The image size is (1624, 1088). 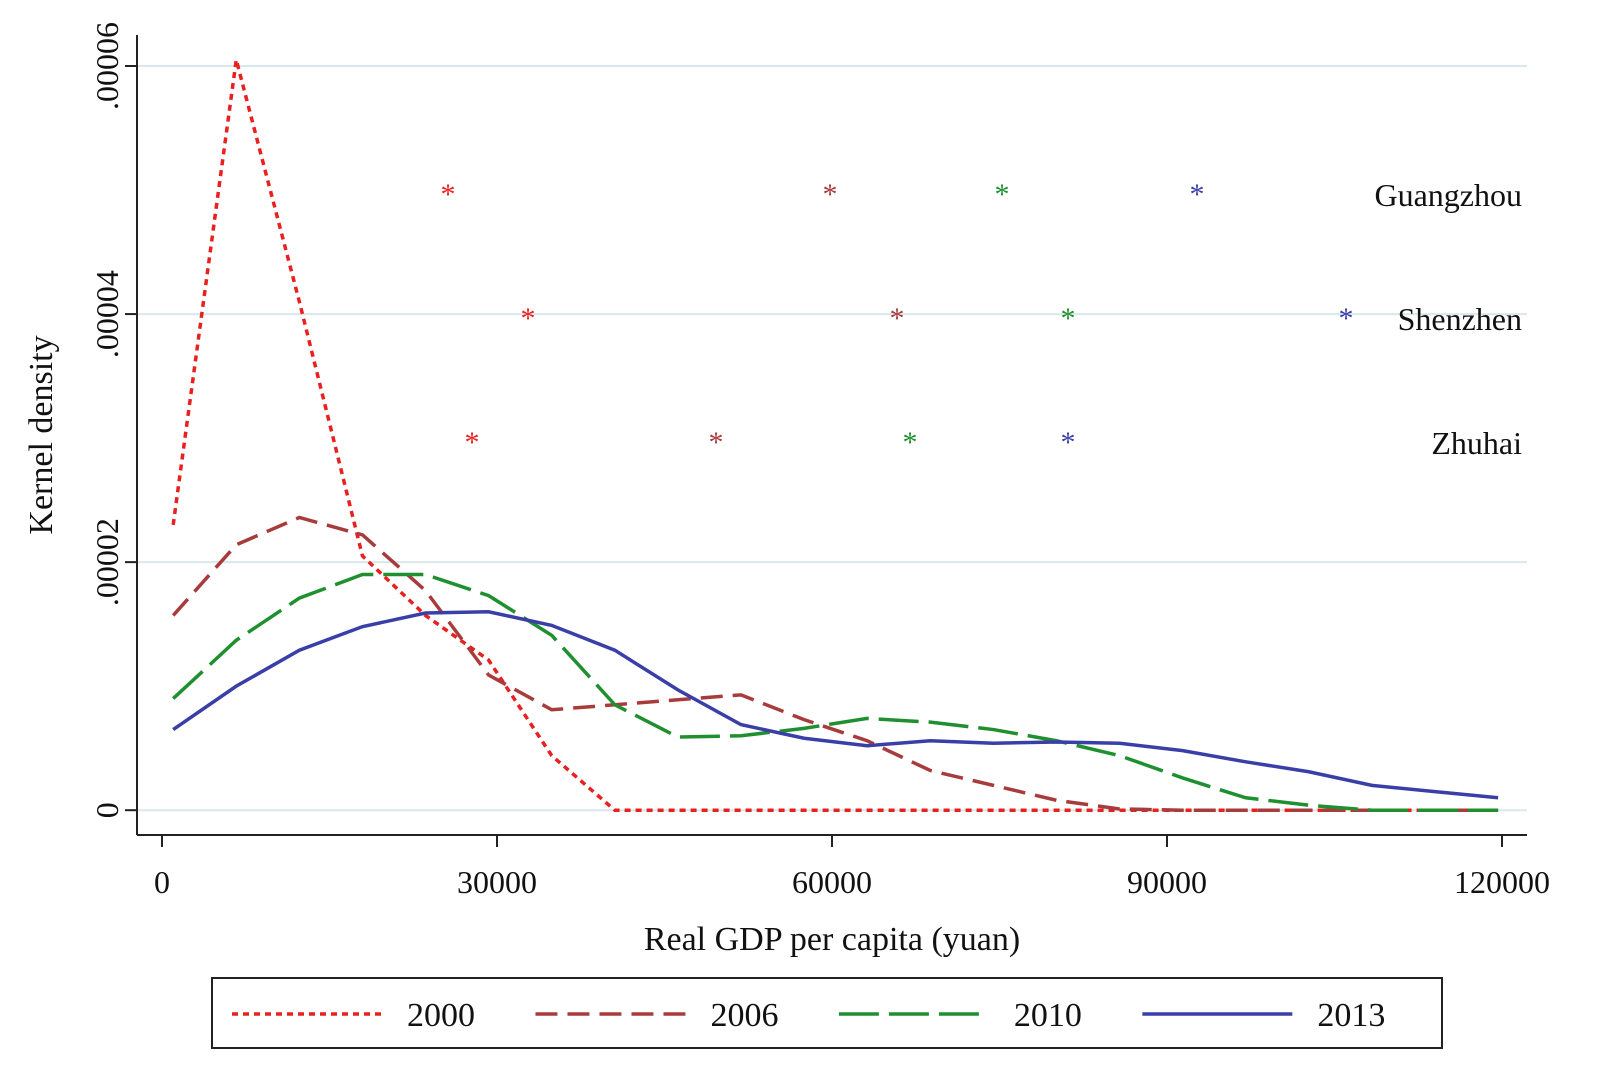 I want to click on data-line, so click(x=835, y=704).